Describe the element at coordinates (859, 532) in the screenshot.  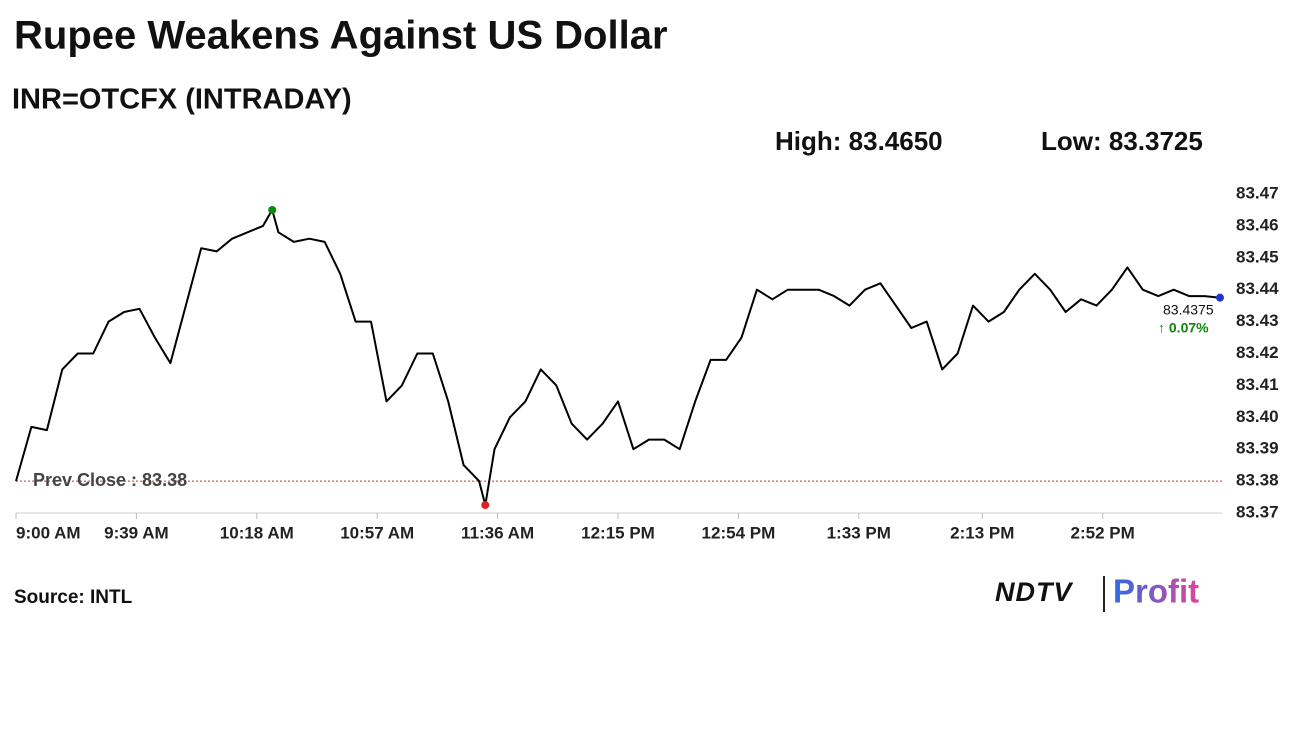
I see `x-tick-label: 1:33 PM` at that location.